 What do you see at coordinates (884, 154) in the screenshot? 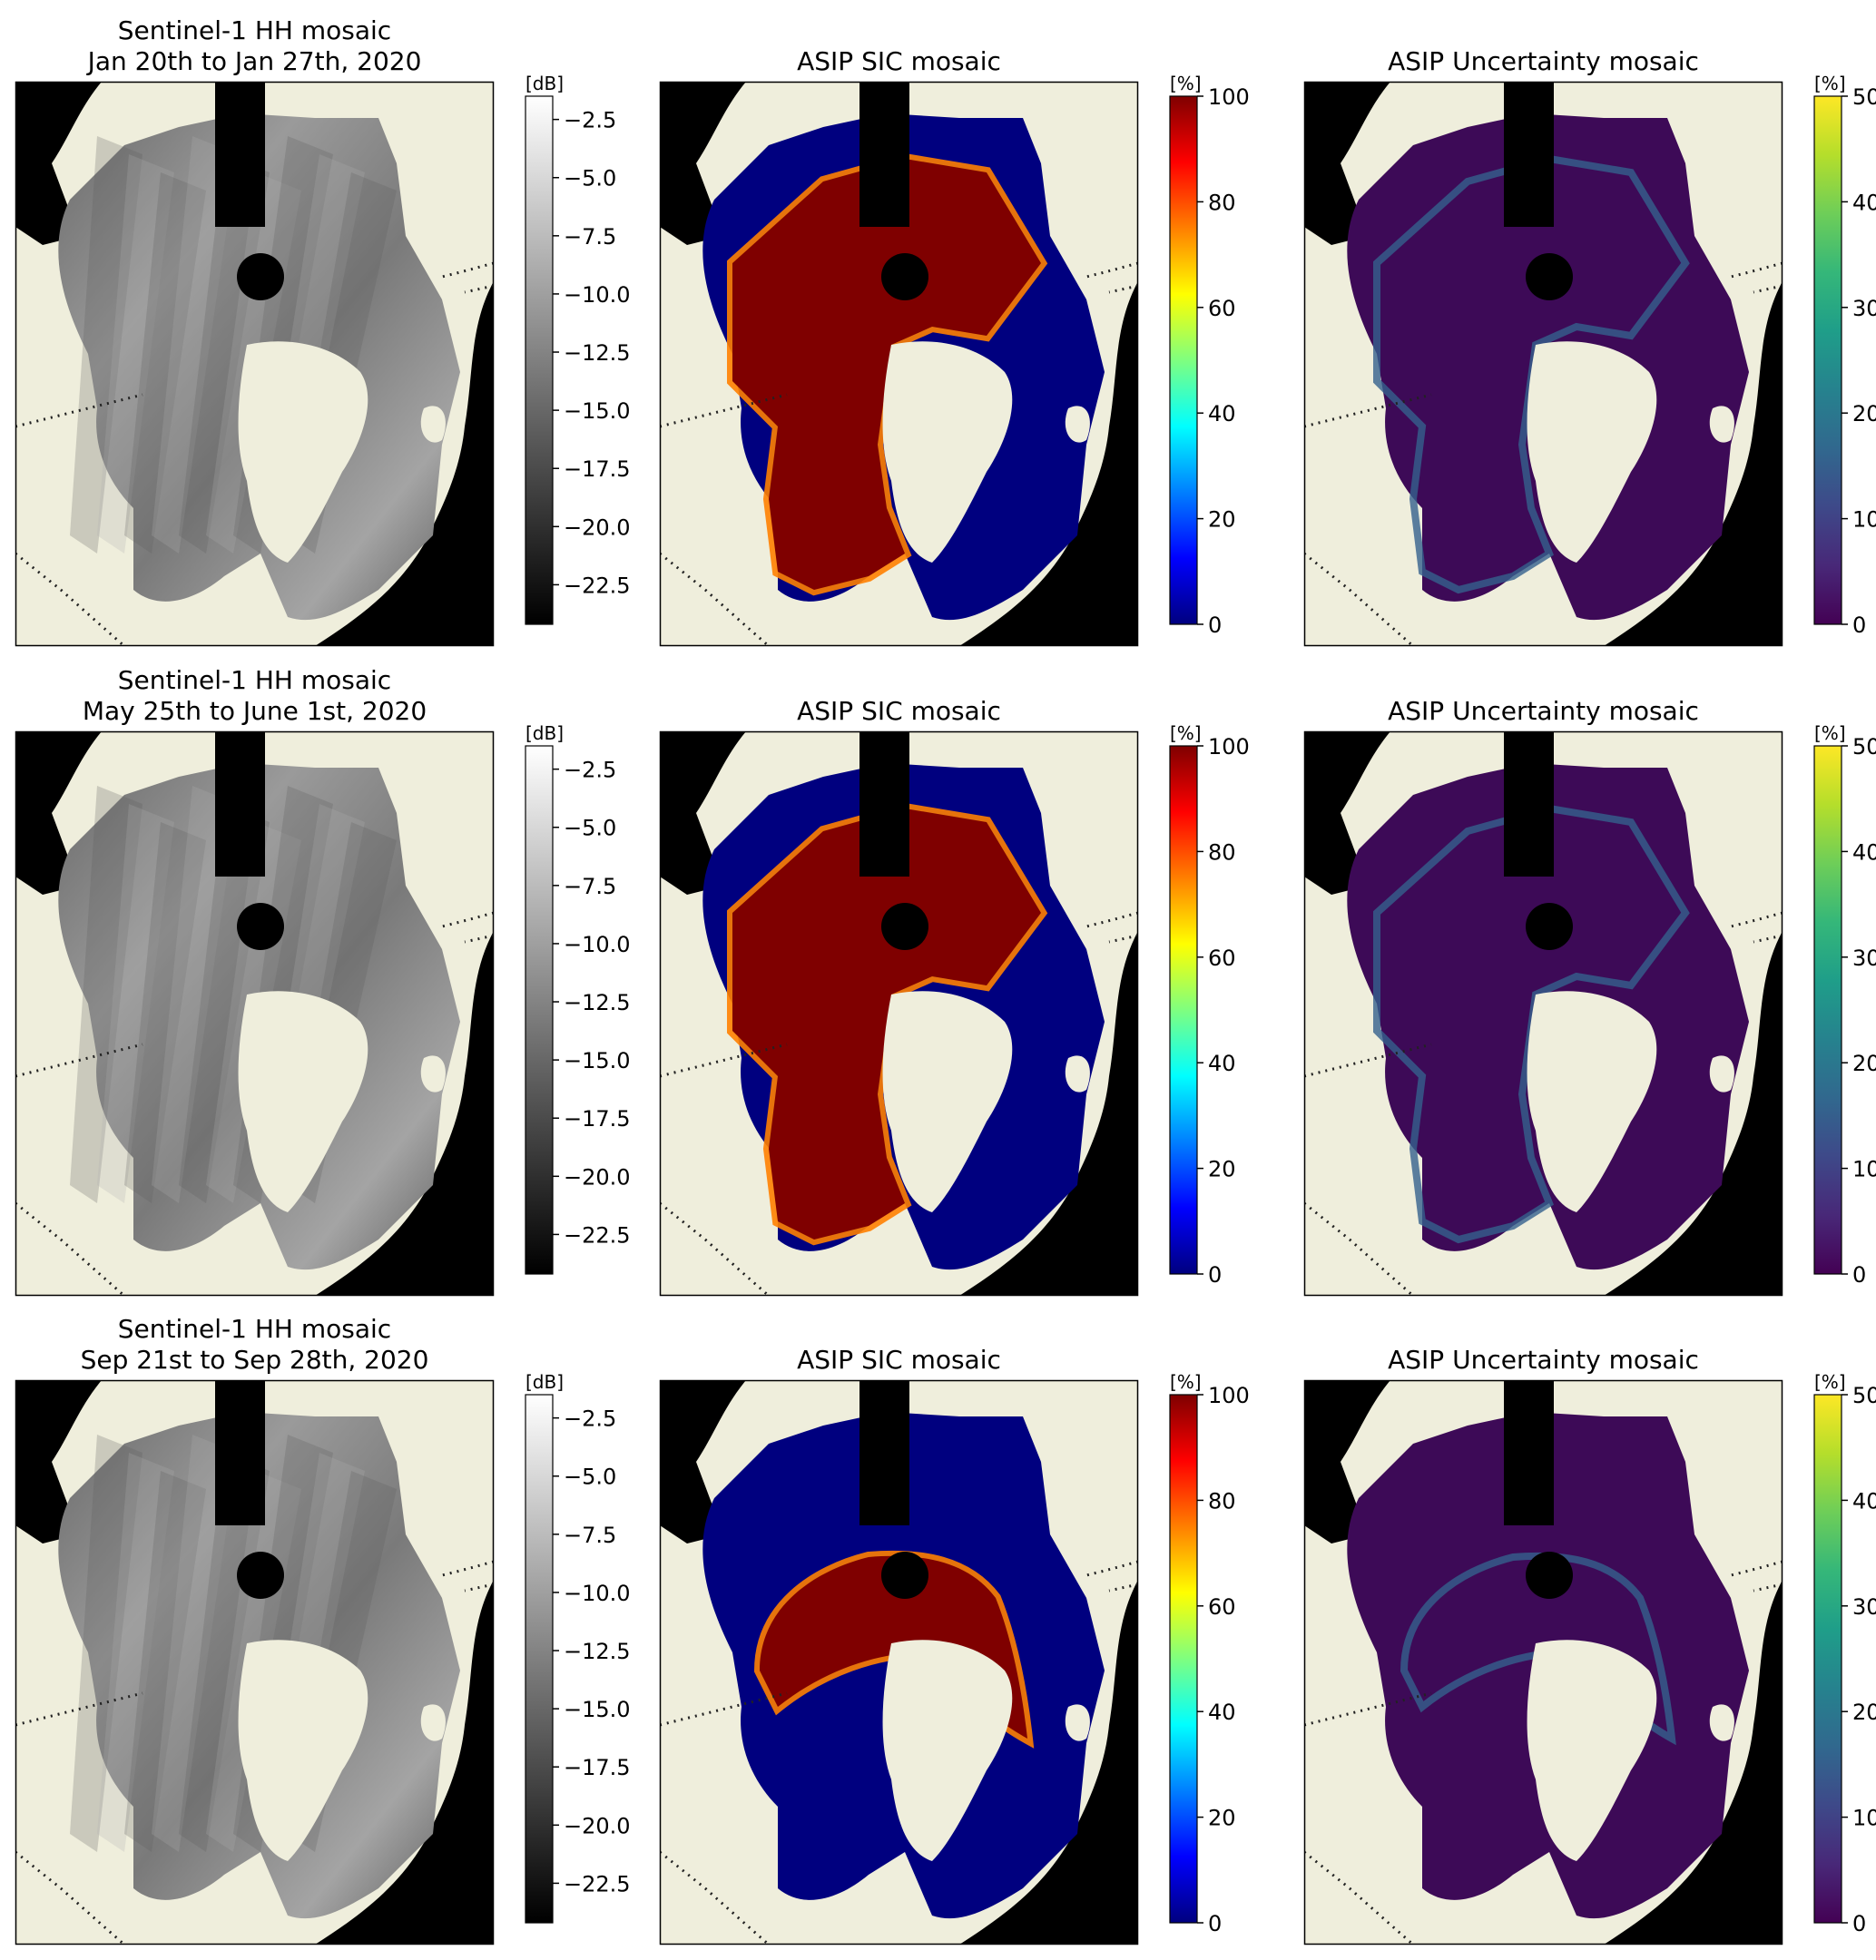
I see `no-data-wedge` at bounding box center [884, 154].